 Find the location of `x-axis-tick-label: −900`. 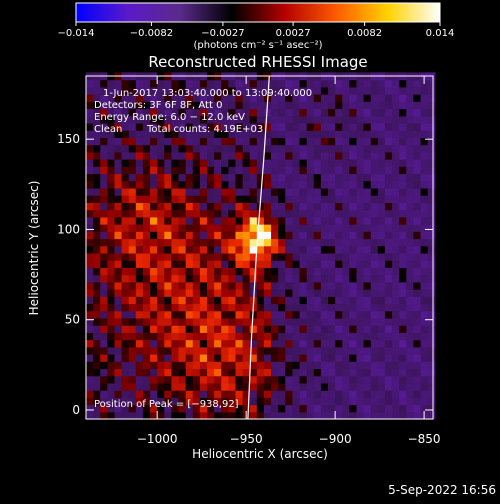

x-axis-tick-label: −900 is located at coordinates (335, 439).